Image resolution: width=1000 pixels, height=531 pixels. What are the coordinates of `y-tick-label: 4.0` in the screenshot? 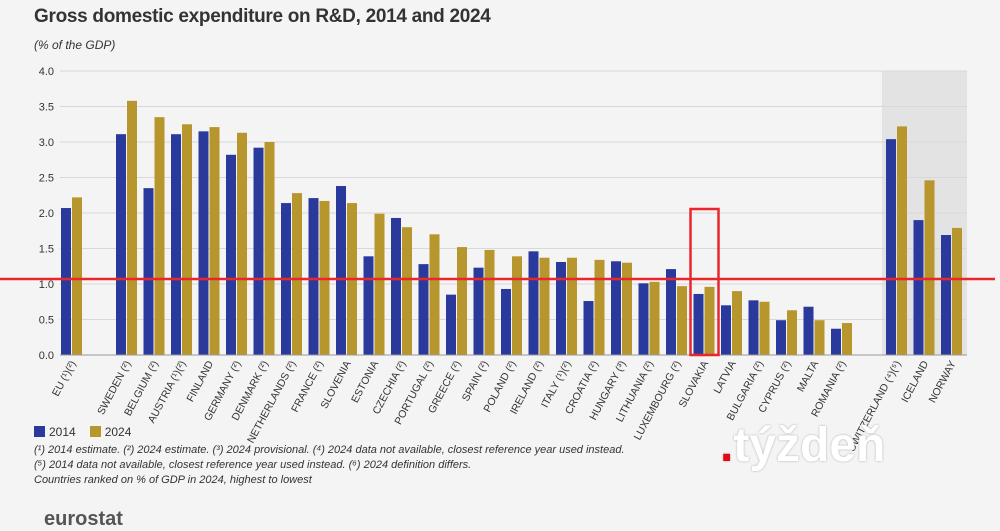 It's located at (46, 72).